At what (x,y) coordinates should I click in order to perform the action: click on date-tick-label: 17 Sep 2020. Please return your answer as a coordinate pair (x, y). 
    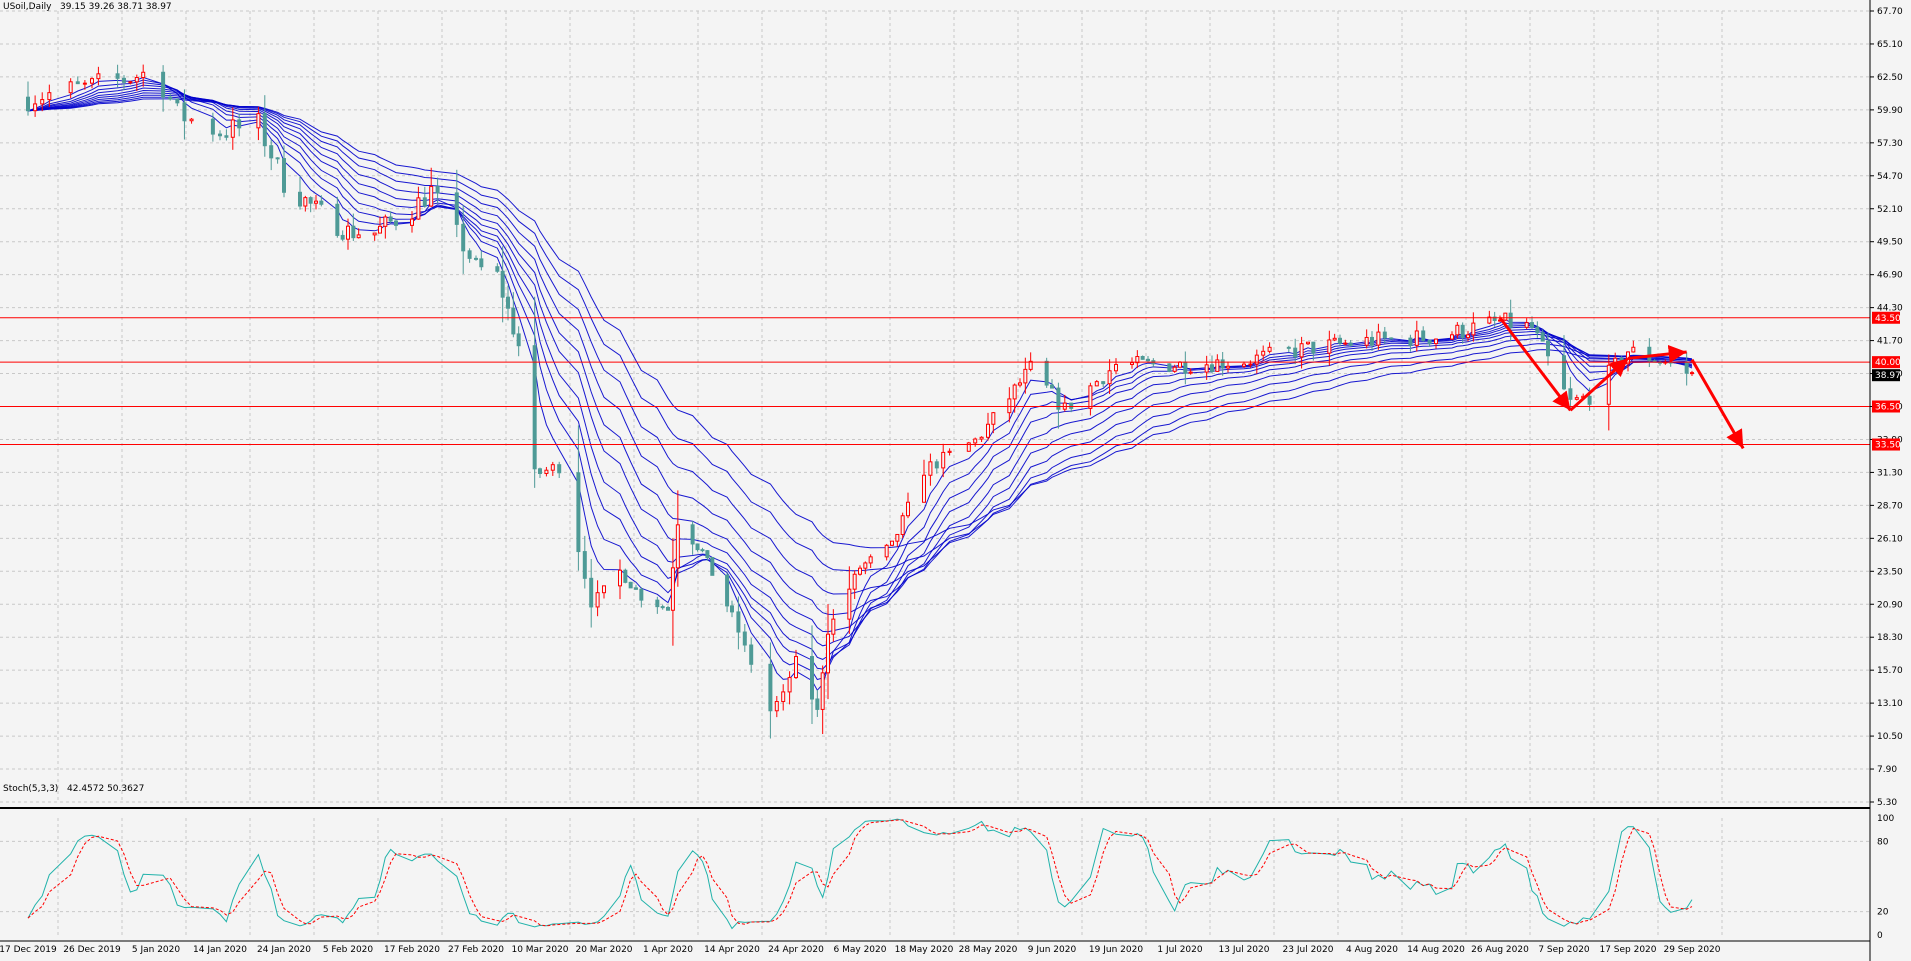
    Looking at the image, I should click on (1627, 950).